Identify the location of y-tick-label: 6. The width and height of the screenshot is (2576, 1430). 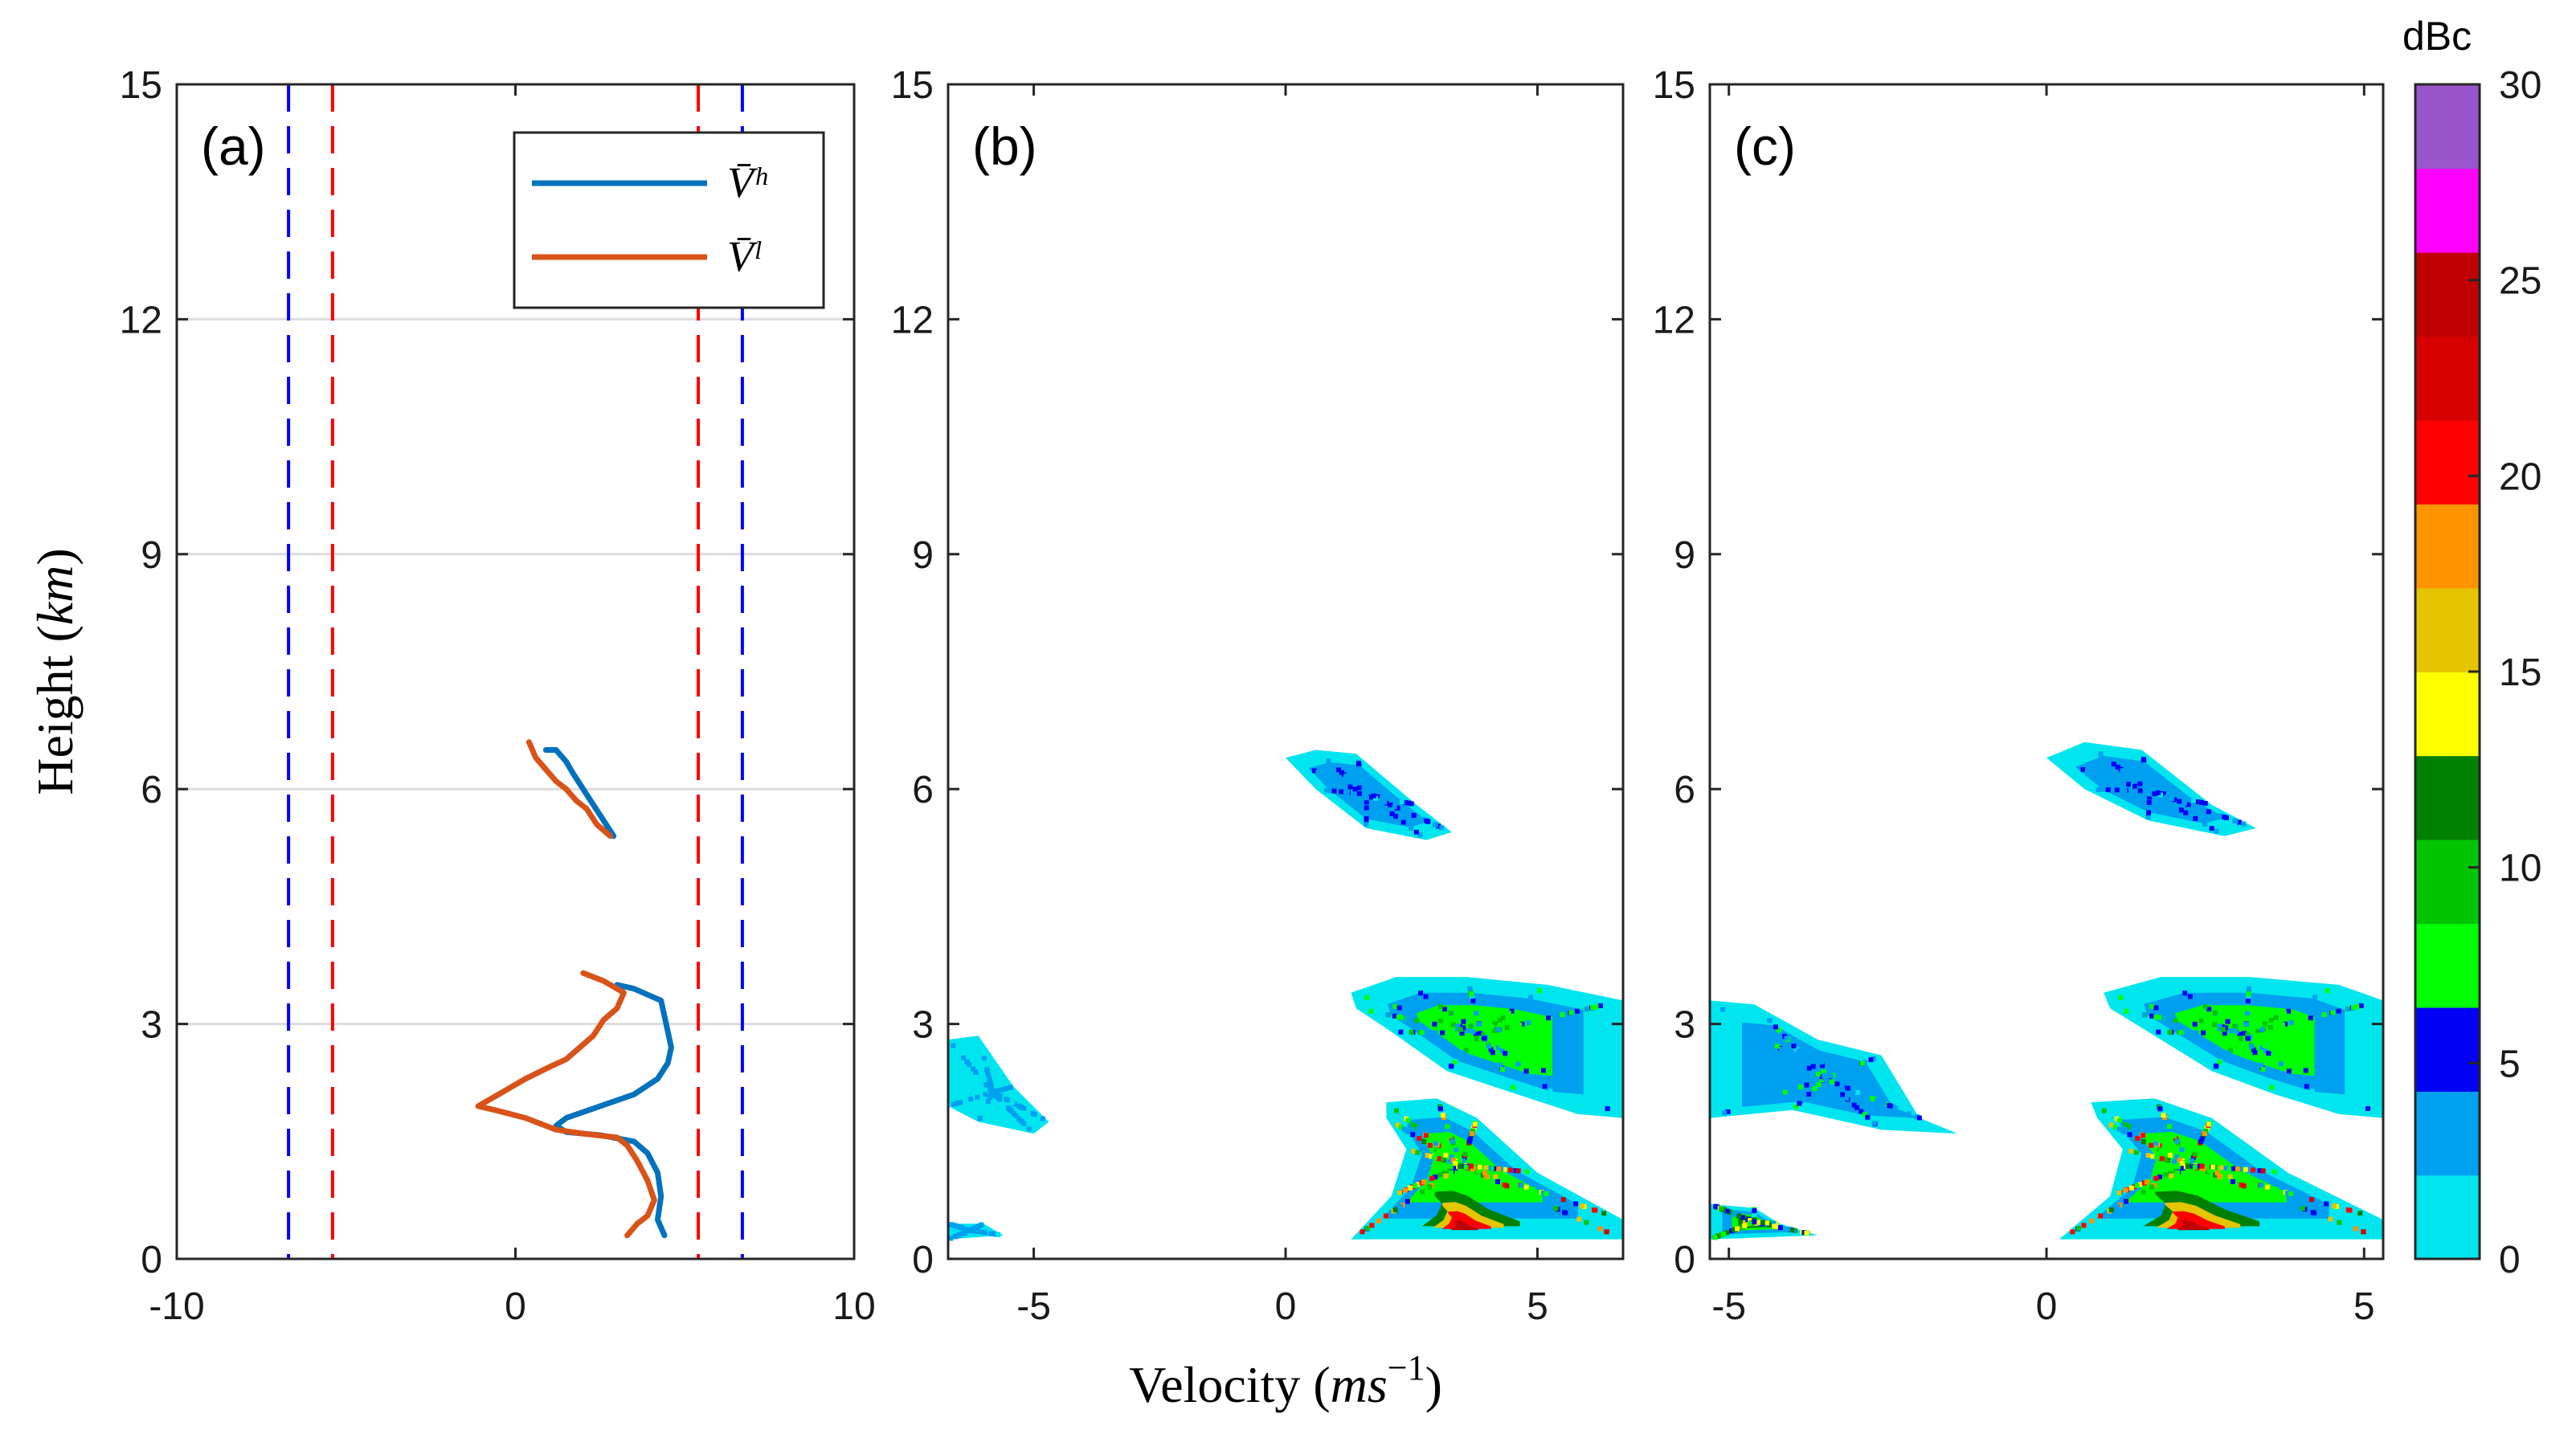
(151, 790).